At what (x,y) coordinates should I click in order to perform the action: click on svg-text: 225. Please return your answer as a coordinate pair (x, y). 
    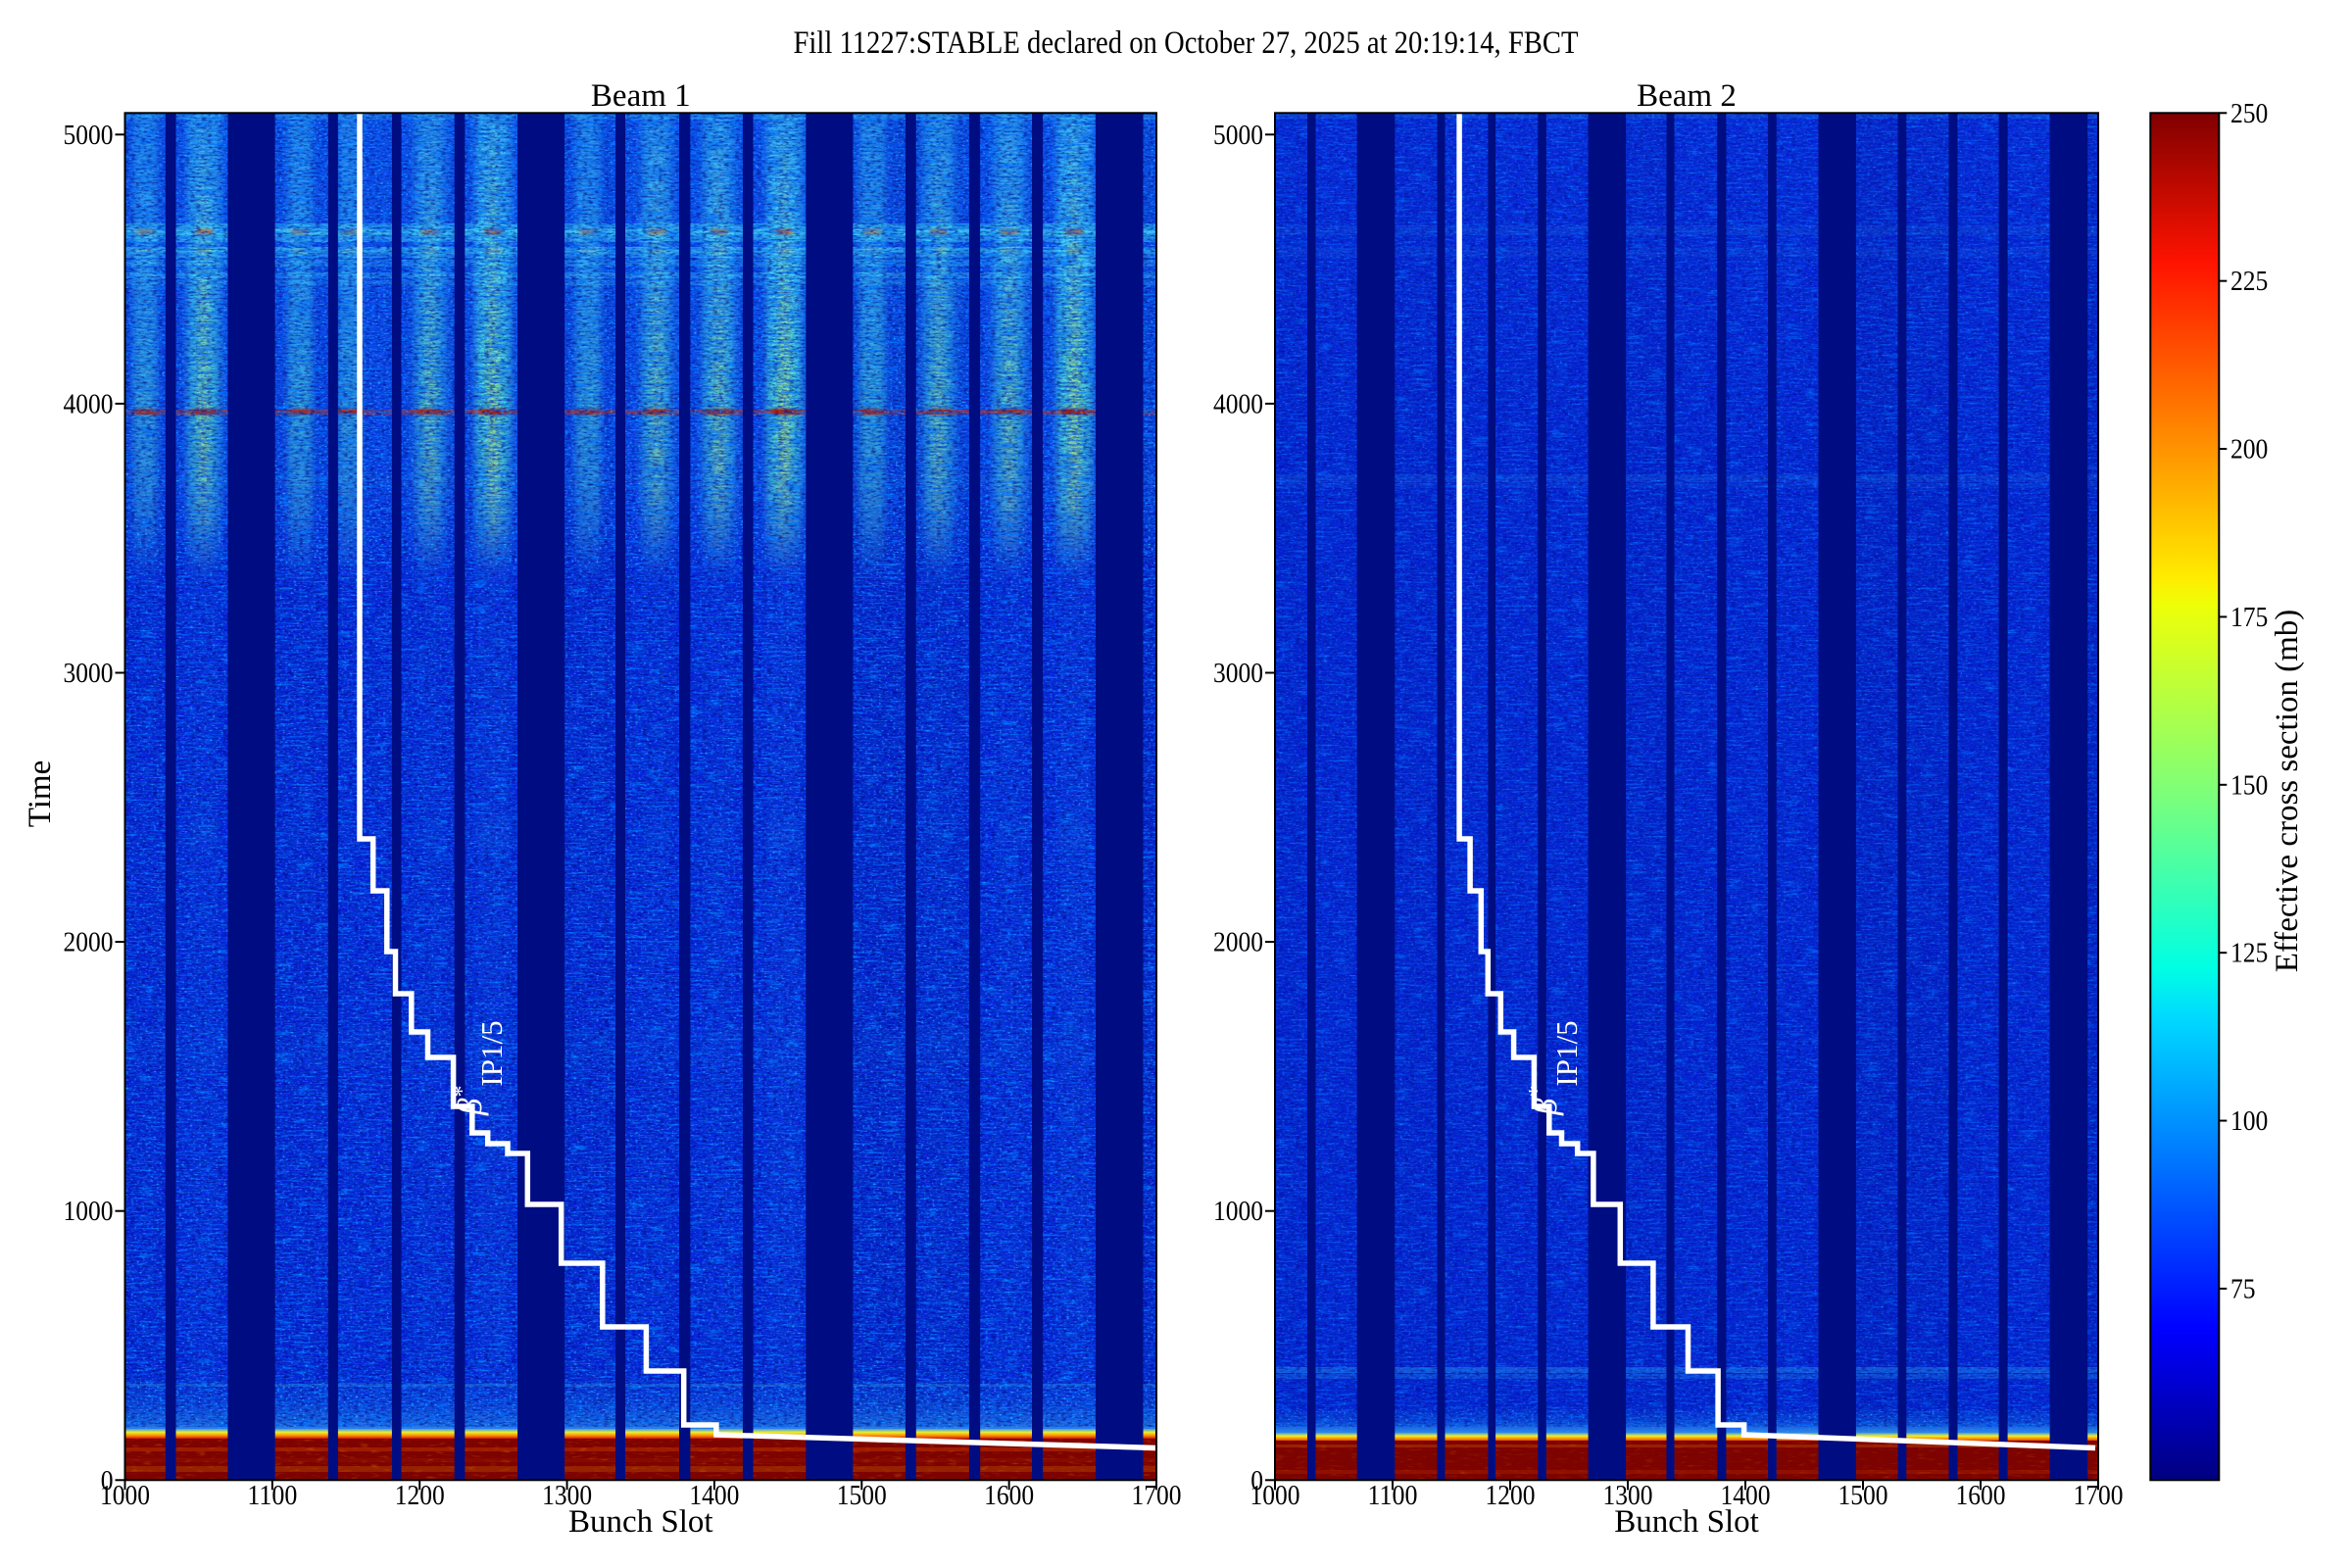
    Looking at the image, I should click on (2249, 282).